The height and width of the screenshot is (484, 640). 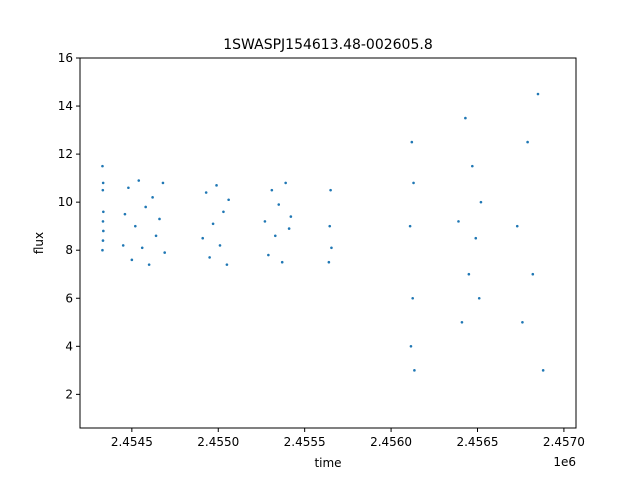 I want to click on y-tick-label: 6, so click(x=69, y=298).